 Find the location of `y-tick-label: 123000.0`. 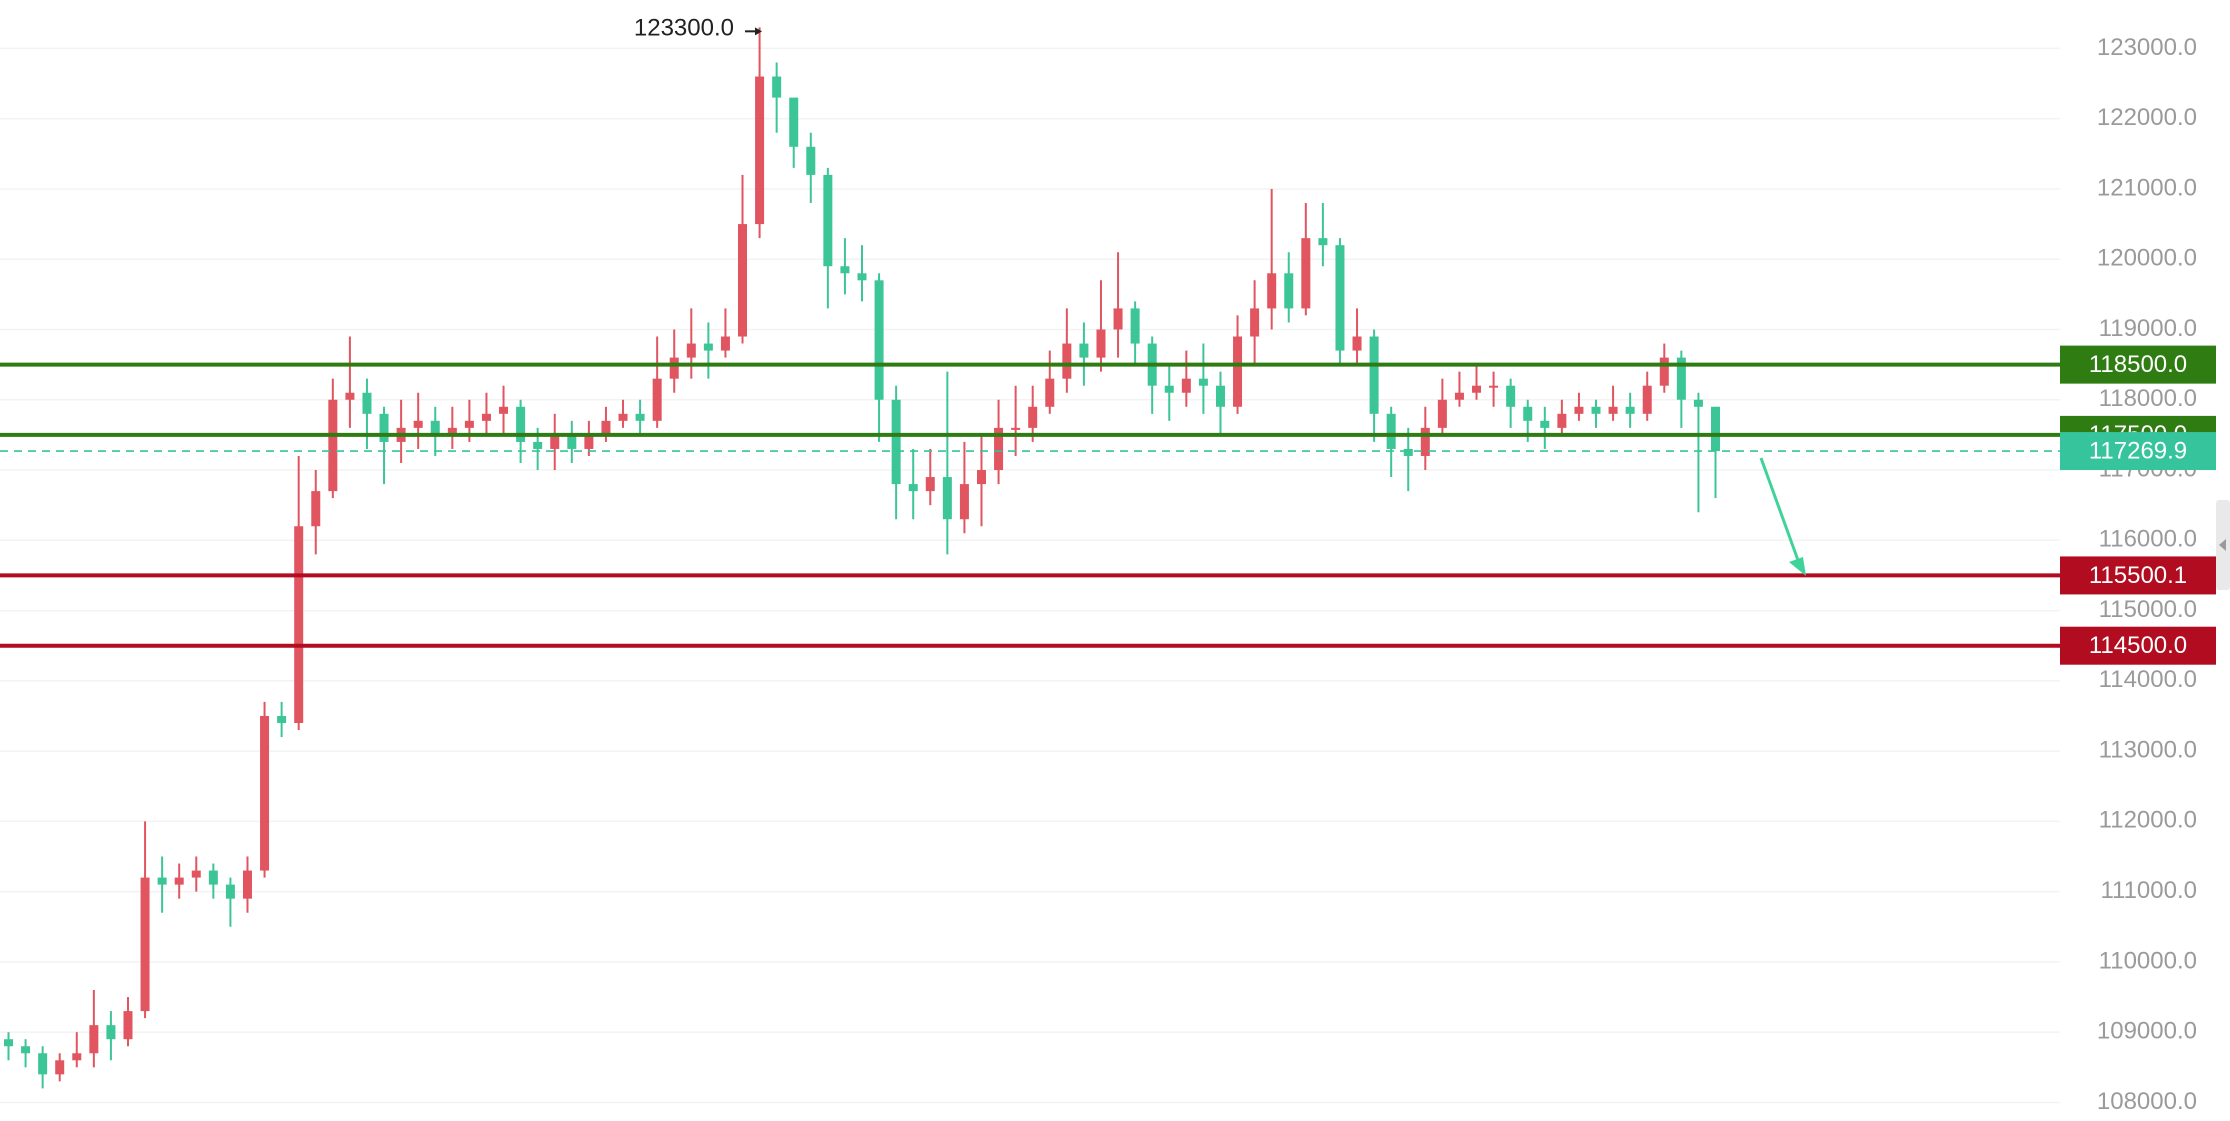

y-tick-label: 123000.0 is located at coordinates (2147, 47).